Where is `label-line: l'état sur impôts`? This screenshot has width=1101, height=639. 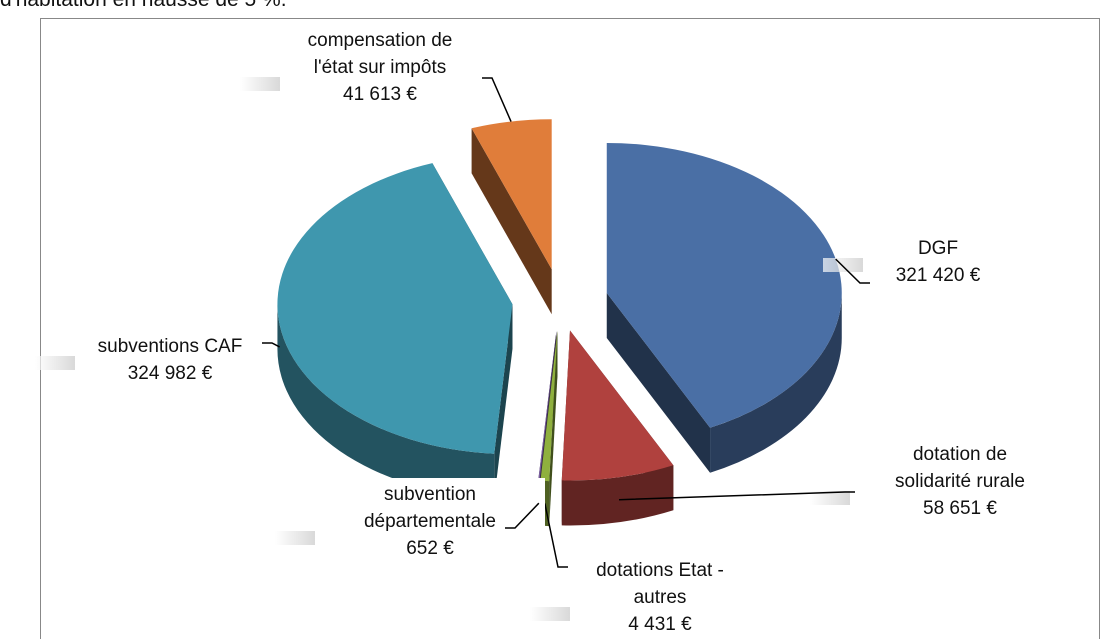
label-line: l'état sur impôts is located at coordinates (380, 67).